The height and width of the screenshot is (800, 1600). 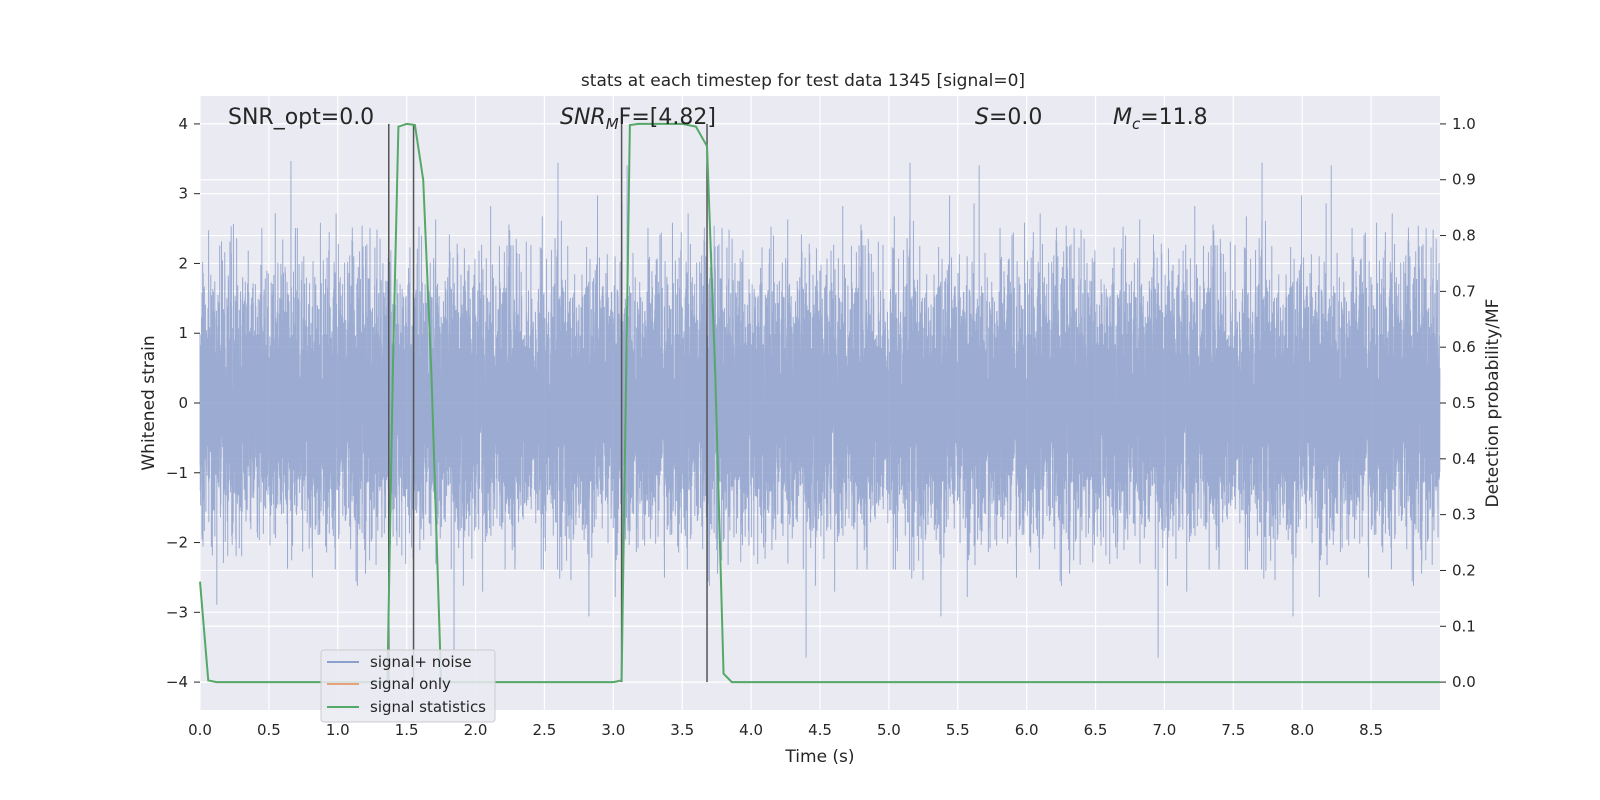 I want to click on y-tick-label: −1, so click(x=177, y=473).